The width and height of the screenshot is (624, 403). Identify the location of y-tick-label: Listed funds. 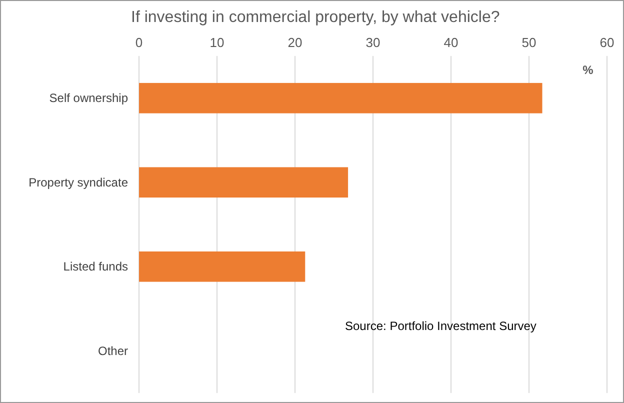
(95, 267).